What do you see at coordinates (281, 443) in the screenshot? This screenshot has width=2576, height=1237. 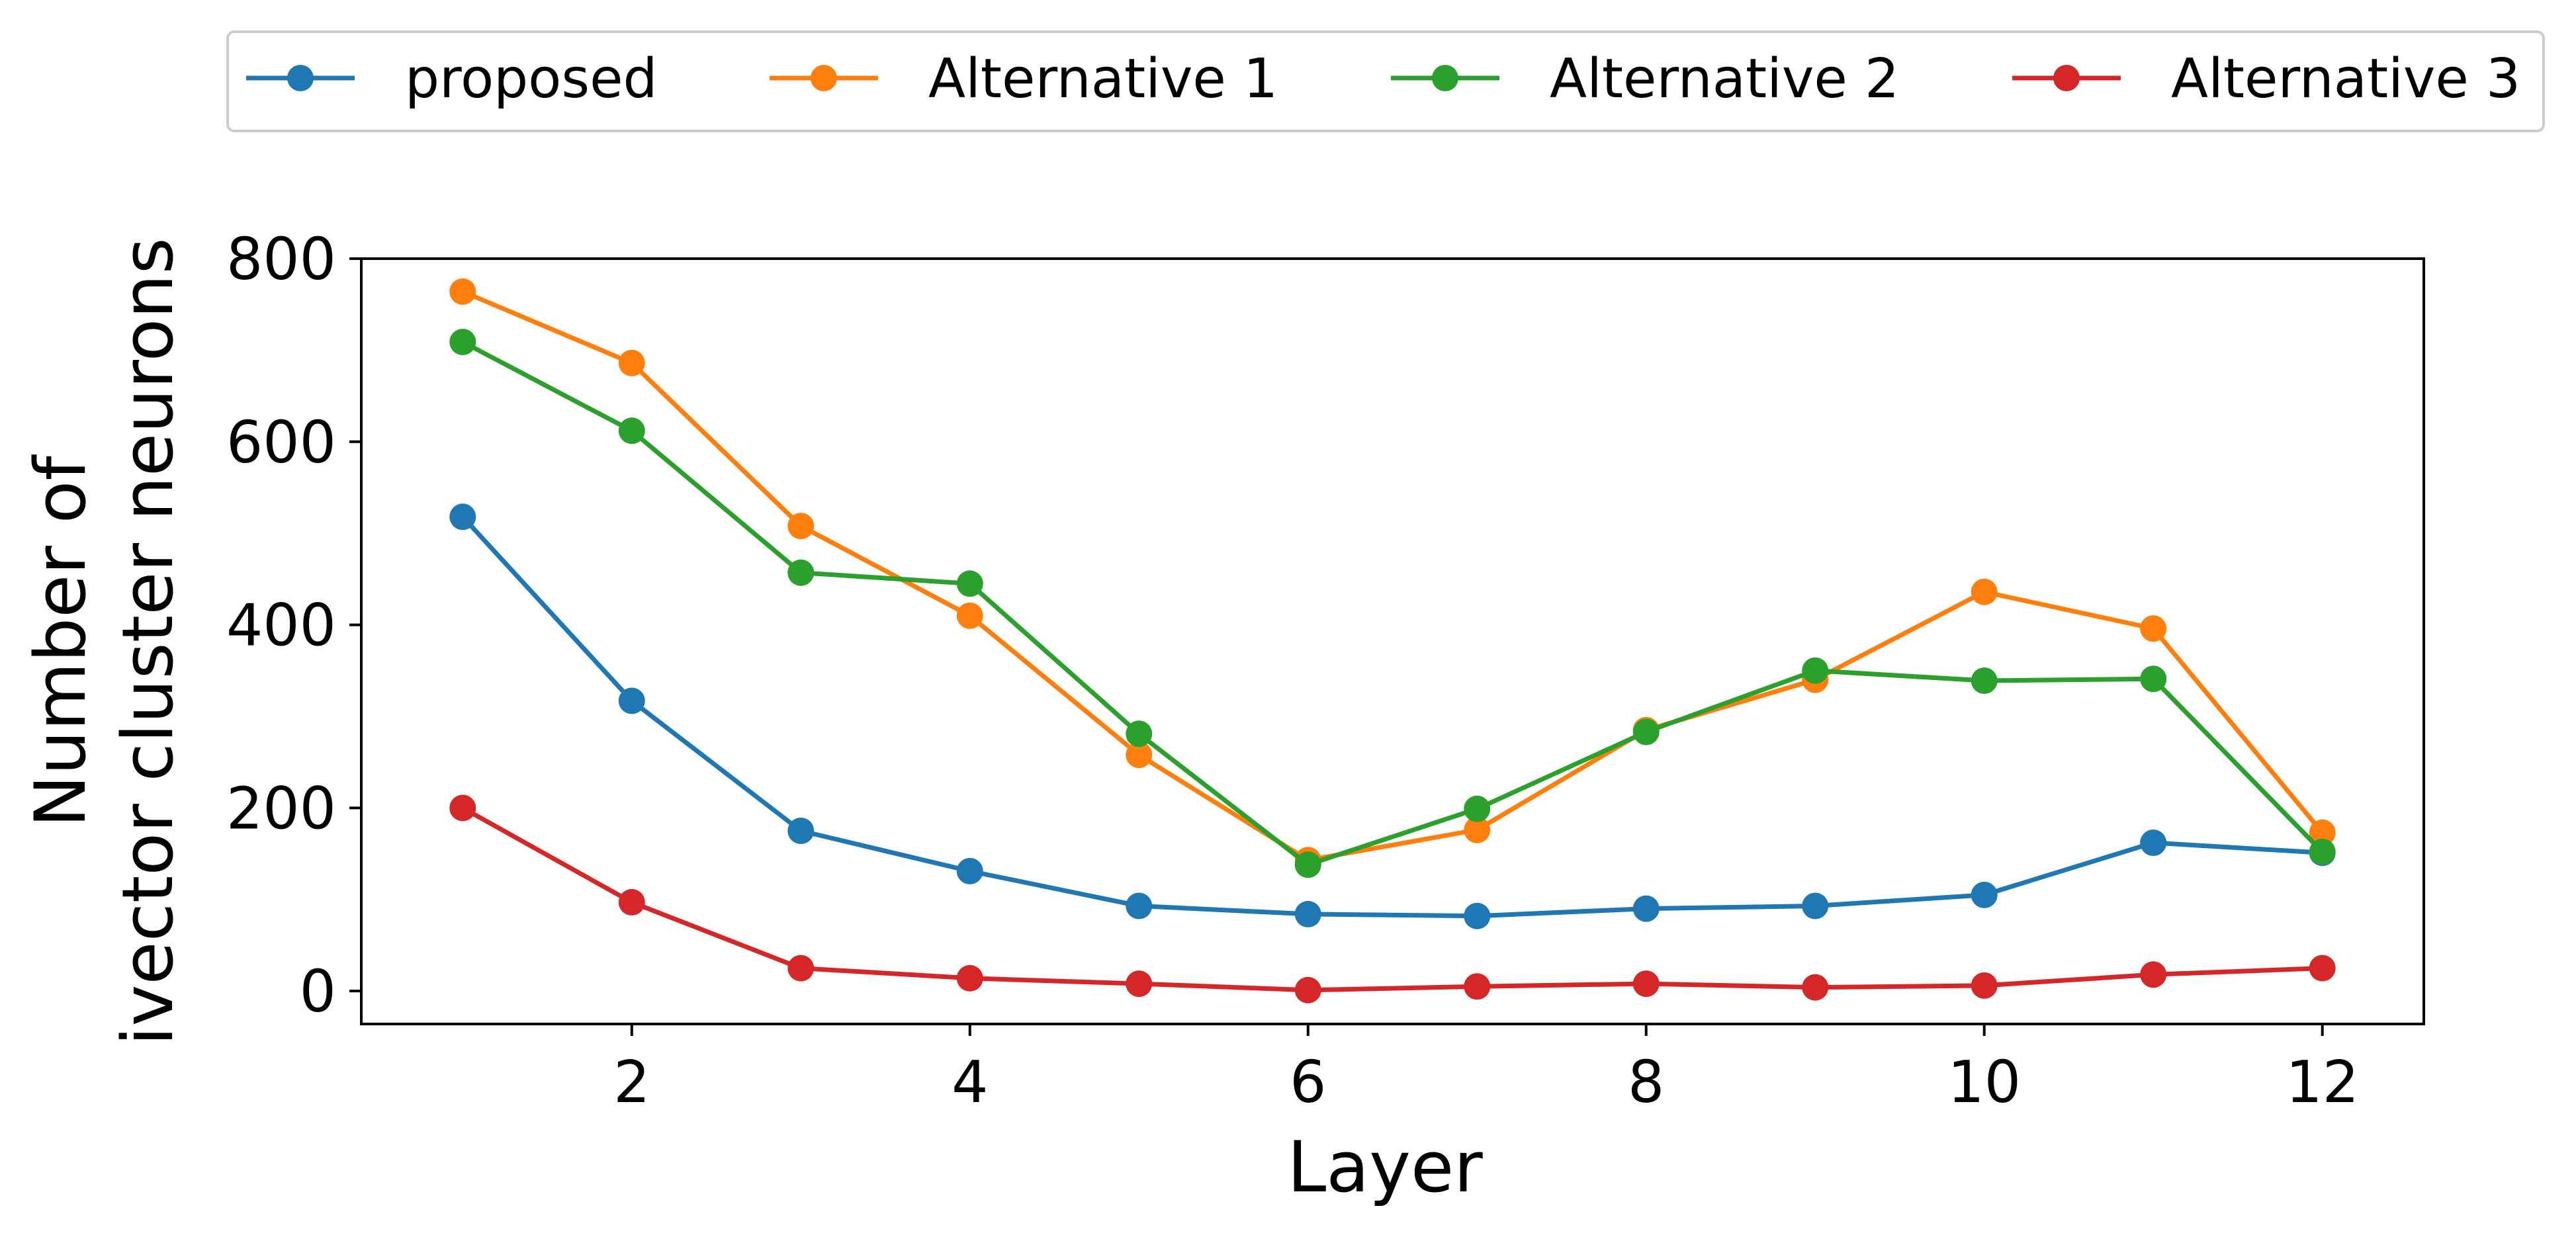 I see `y-tick-label: 600` at bounding box center [281, 443].